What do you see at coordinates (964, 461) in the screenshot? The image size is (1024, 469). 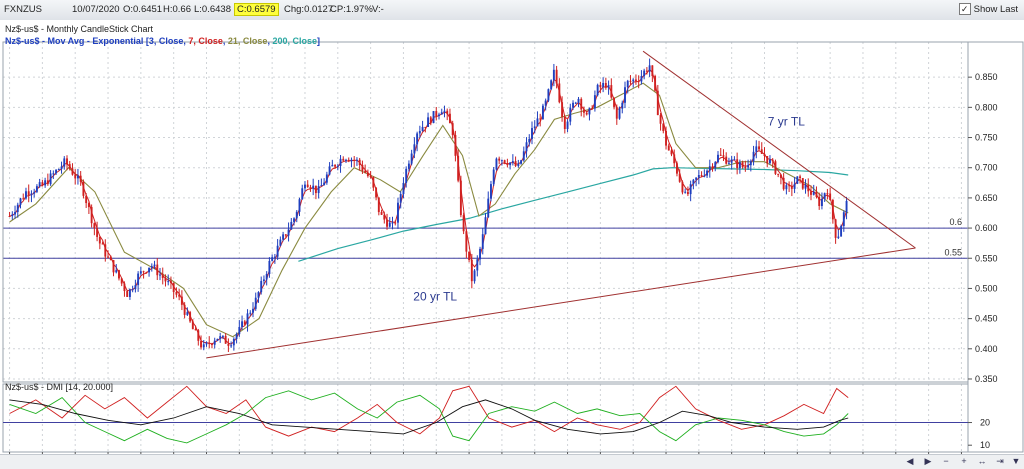 I see `zoom-in-icon: +` at bounding box center [964, 461].